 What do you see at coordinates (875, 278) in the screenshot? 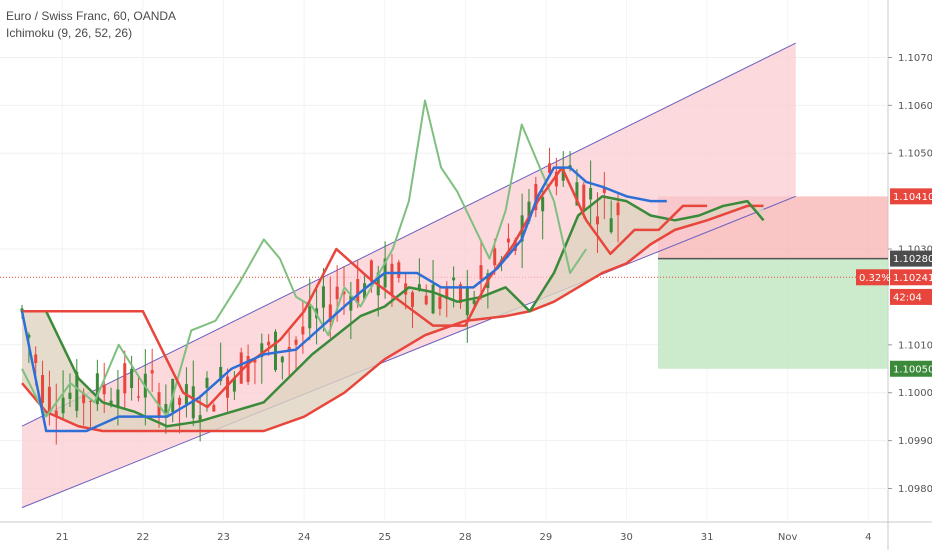
I see `percent-tag-label: 0.32%` at bounding box center [875, 278].